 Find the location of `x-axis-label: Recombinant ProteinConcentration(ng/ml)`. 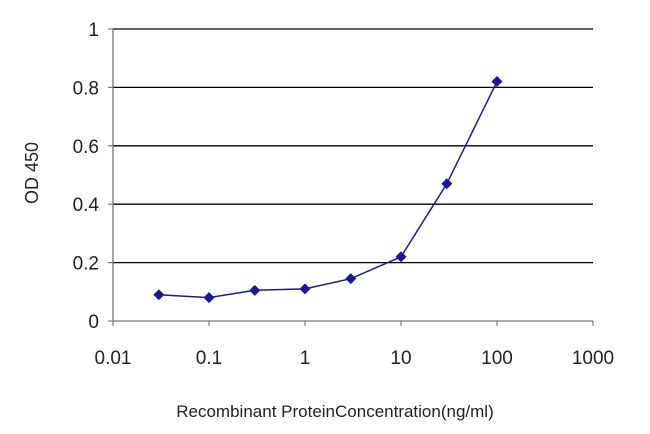

x-axis-label: Recombinant ProteinConcentration(ng/ml) is located at coordinates (335, 411).